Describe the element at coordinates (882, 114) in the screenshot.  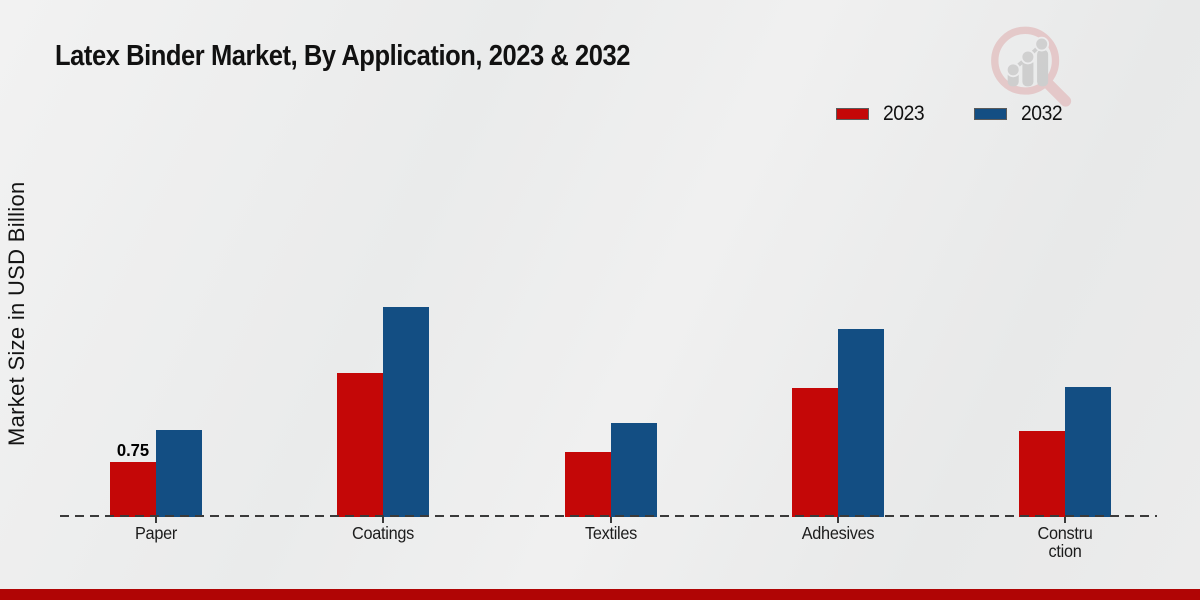
I see `legend-item-2023: 2023` at that location.